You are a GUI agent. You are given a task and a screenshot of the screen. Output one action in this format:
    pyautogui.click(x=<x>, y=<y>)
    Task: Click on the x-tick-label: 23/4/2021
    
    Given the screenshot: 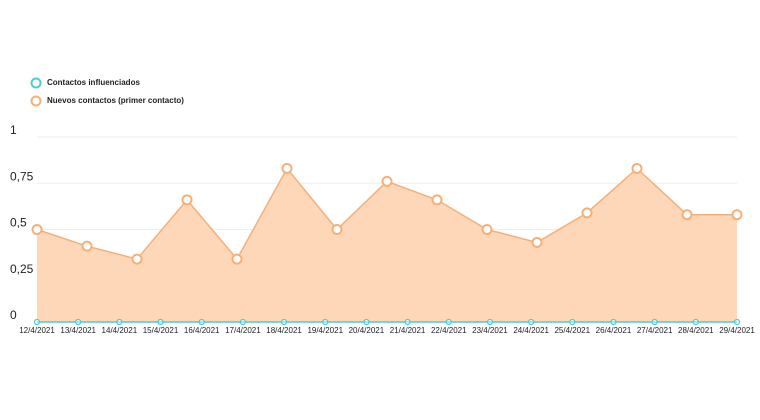 What is the action you would take?
    pyautogui.click(x=490, y=330)
    